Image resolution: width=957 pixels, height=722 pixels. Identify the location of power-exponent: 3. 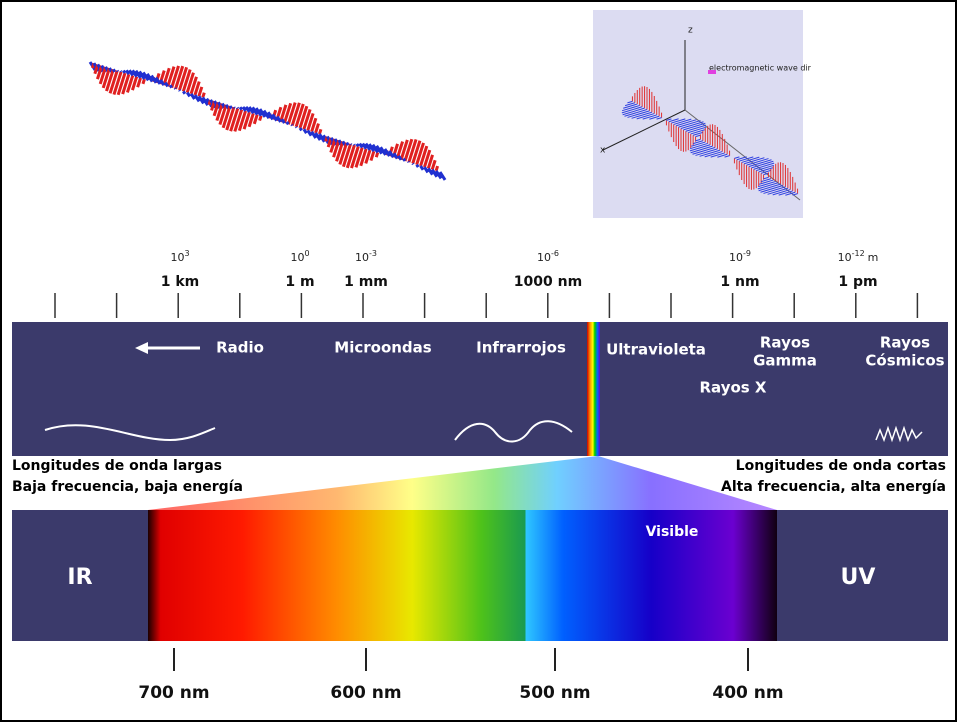
(186, 253).